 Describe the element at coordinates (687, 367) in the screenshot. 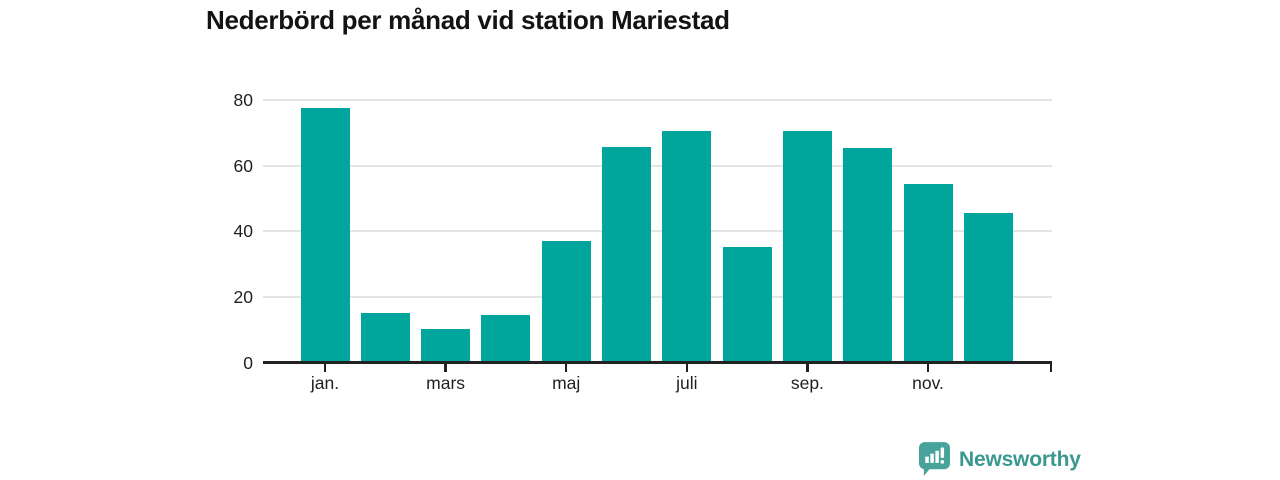

I see `x-tick-juli` at that location.